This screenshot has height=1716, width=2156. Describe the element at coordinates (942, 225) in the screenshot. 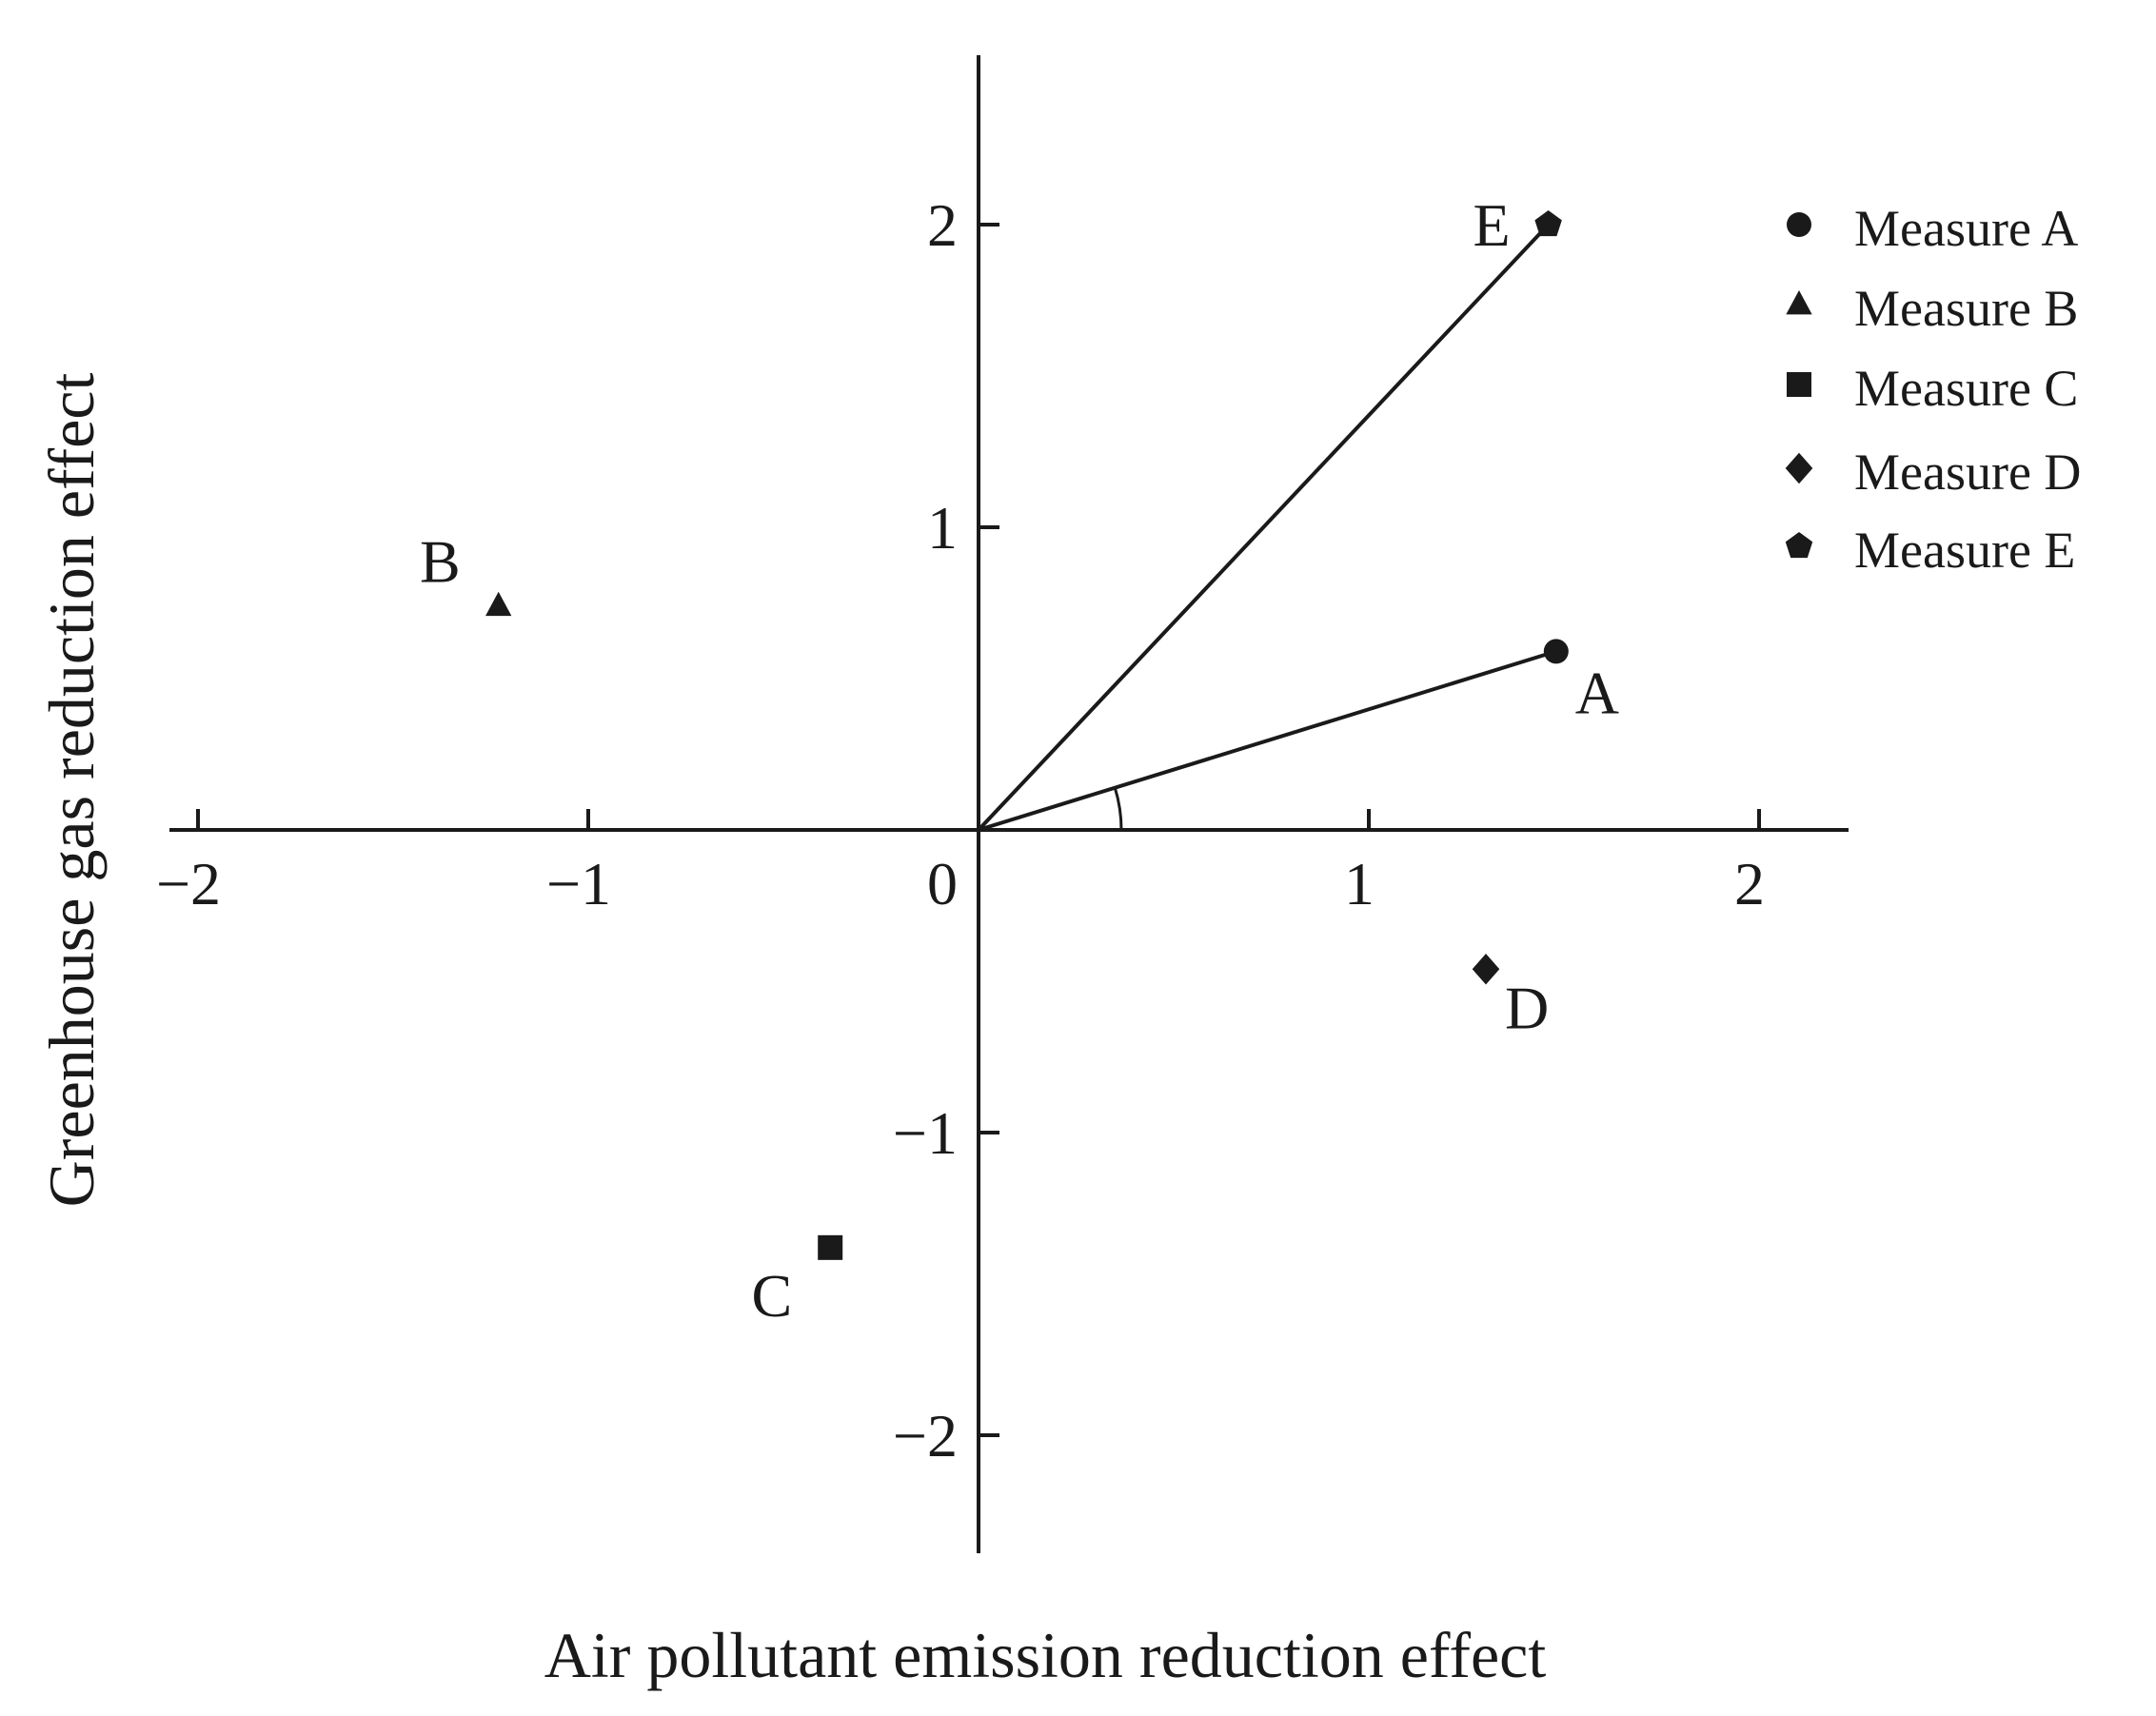

I see `y-tick-label: 2` at that location.